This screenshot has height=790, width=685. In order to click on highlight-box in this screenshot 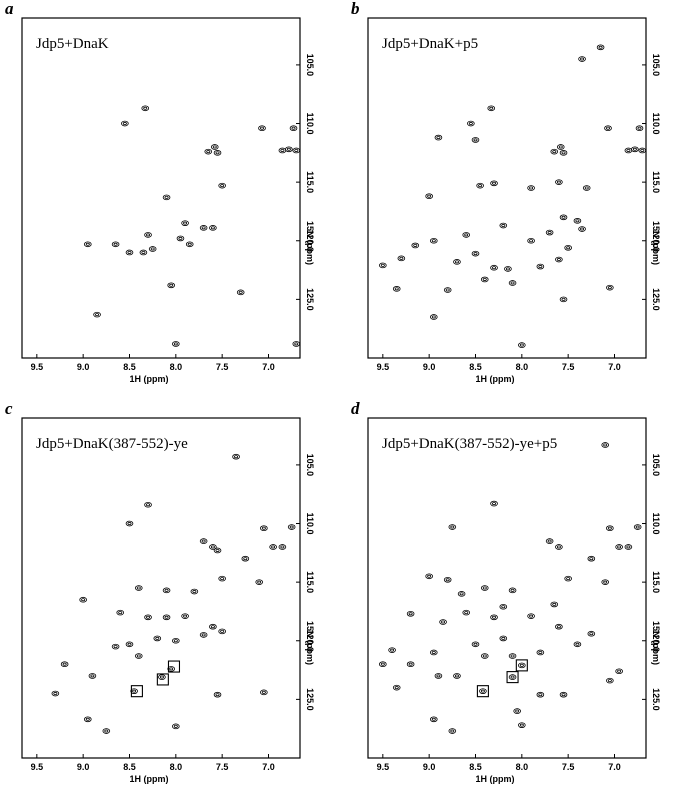, I will do `click(482, 691)`.